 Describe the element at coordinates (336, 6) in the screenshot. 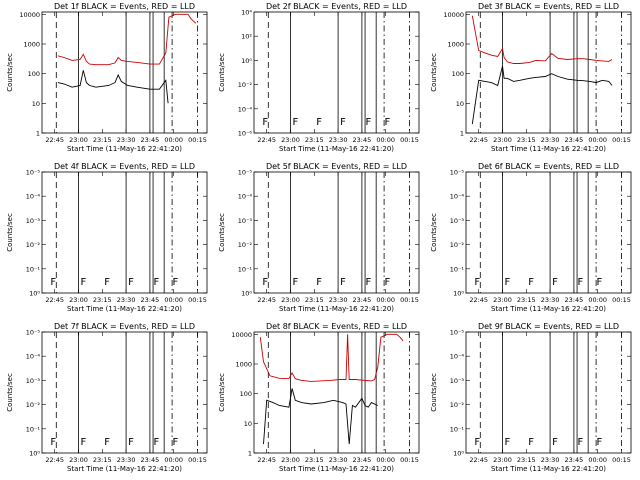

I see `panel-title: Det 2f BLACK = Events, RED = LLD` at that location.